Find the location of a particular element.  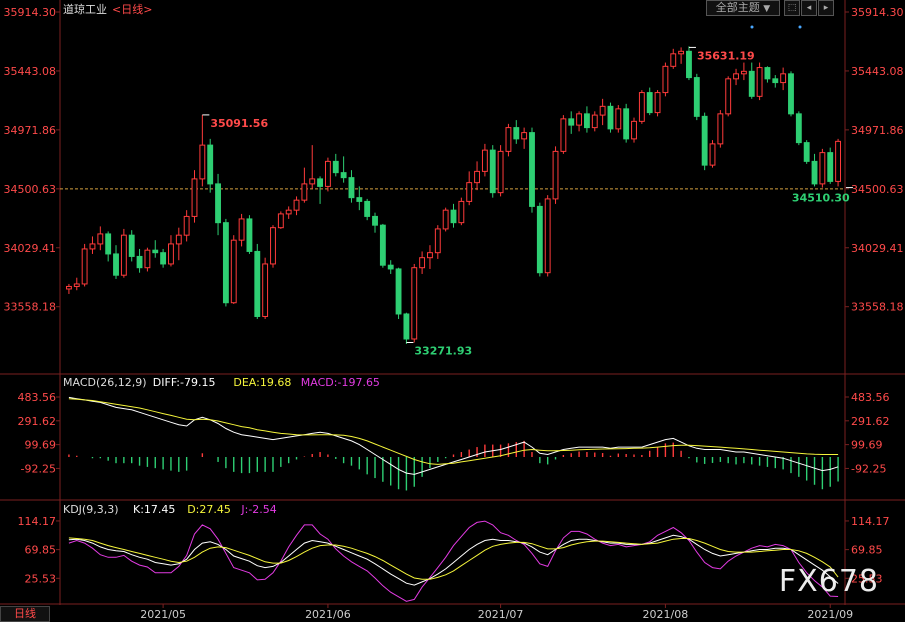

kdj-legend-entry: J:-2.54 is located at coordinates (258, 509).